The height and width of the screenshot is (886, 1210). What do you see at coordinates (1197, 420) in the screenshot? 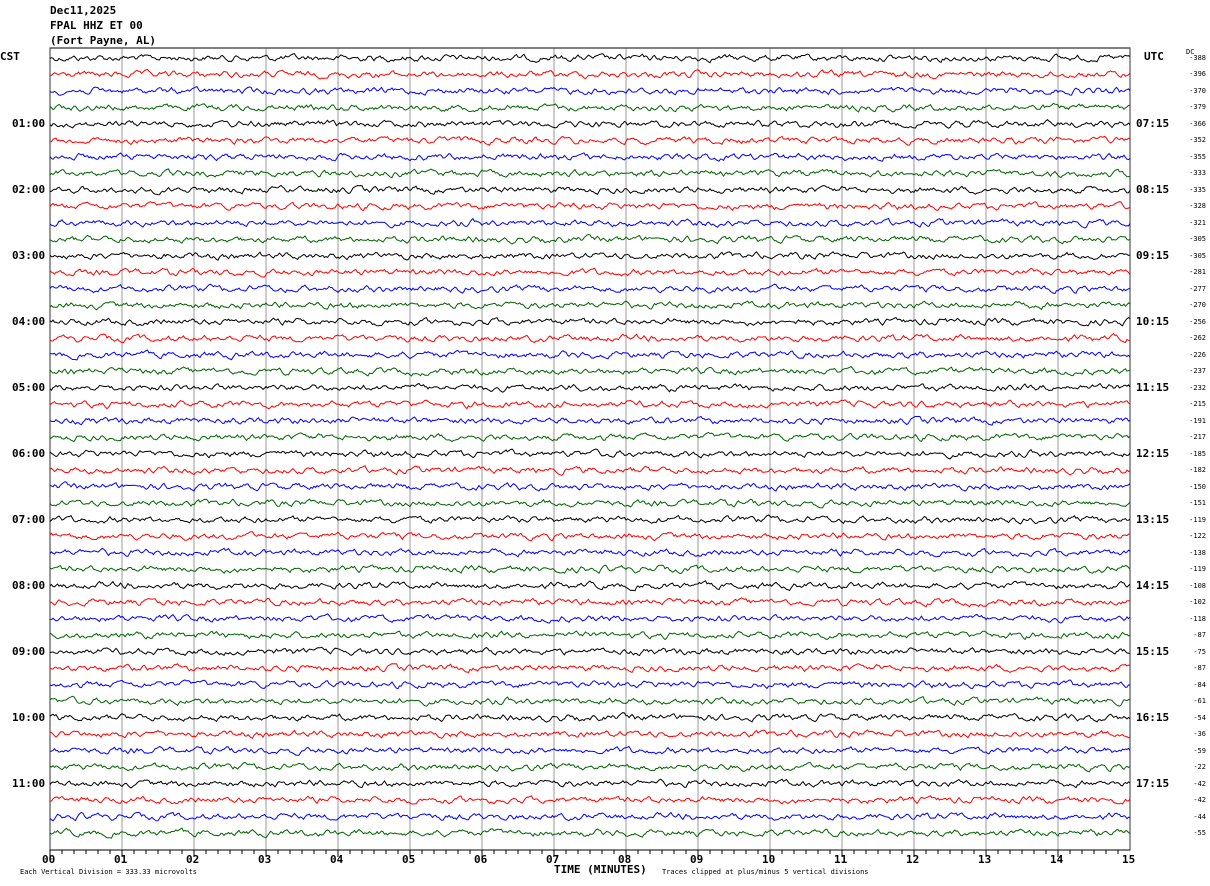
I see `dc-offset-label: -191` at bounding box center [1197, 420].